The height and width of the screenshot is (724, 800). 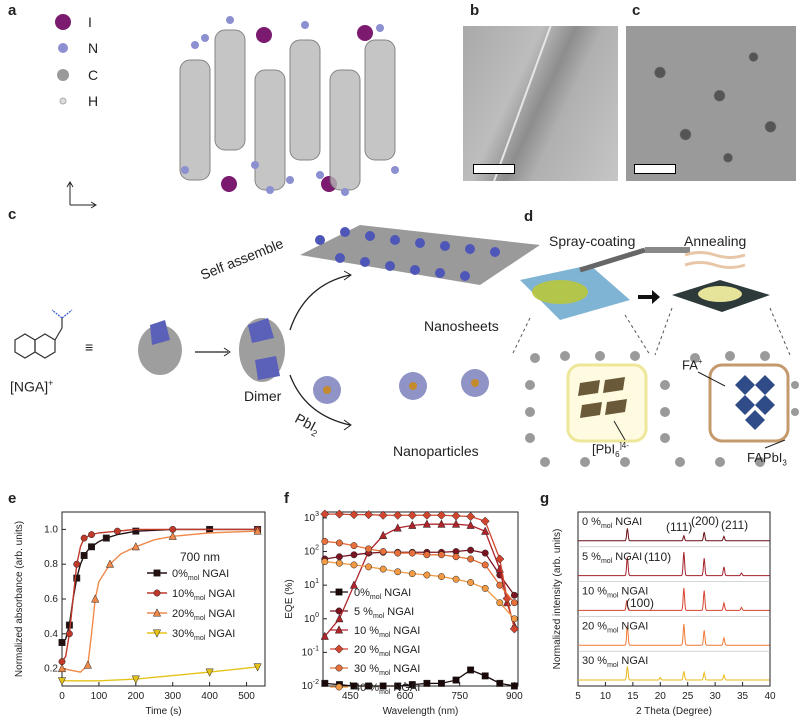 What do you see at coordinates (514, 696) in the screenshot?
I see `x-tick-label: 900` at bounding box center [514, 696].